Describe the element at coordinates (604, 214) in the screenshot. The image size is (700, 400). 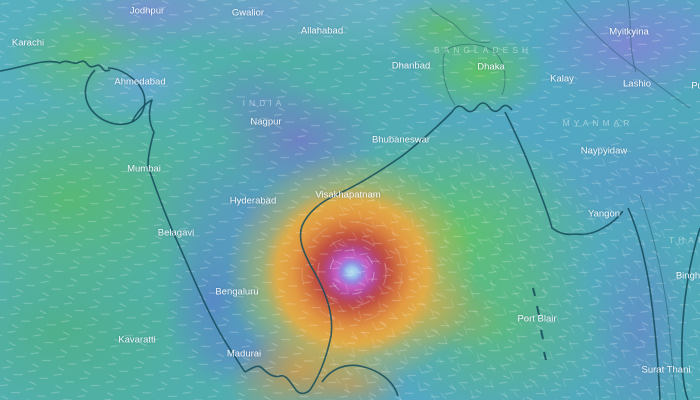
I see `city-label-yangon: Yangon` at that location.